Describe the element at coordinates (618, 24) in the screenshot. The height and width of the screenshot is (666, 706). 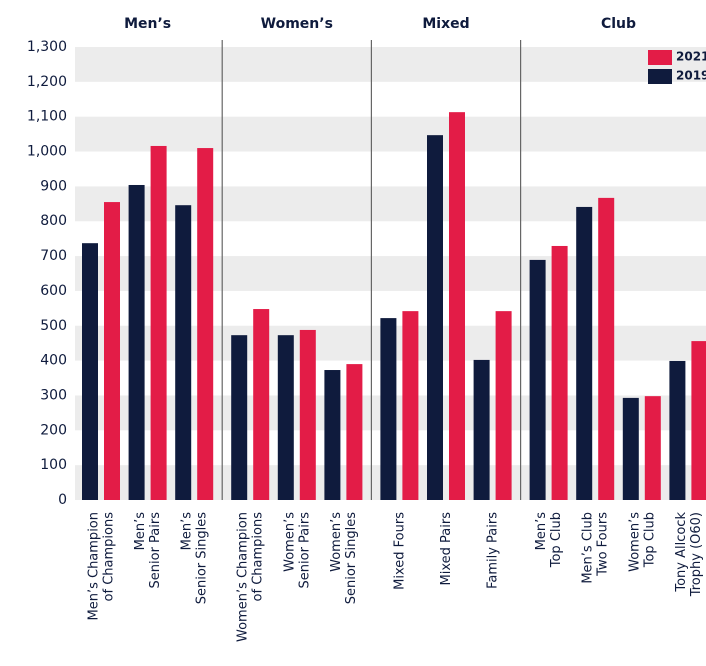
I see `group-label: Club` at that location.